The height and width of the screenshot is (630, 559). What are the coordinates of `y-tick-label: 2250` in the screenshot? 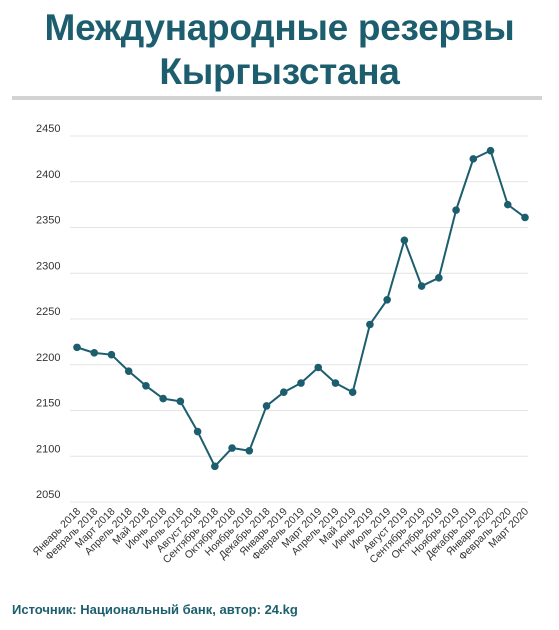 It's located at (48, 312).